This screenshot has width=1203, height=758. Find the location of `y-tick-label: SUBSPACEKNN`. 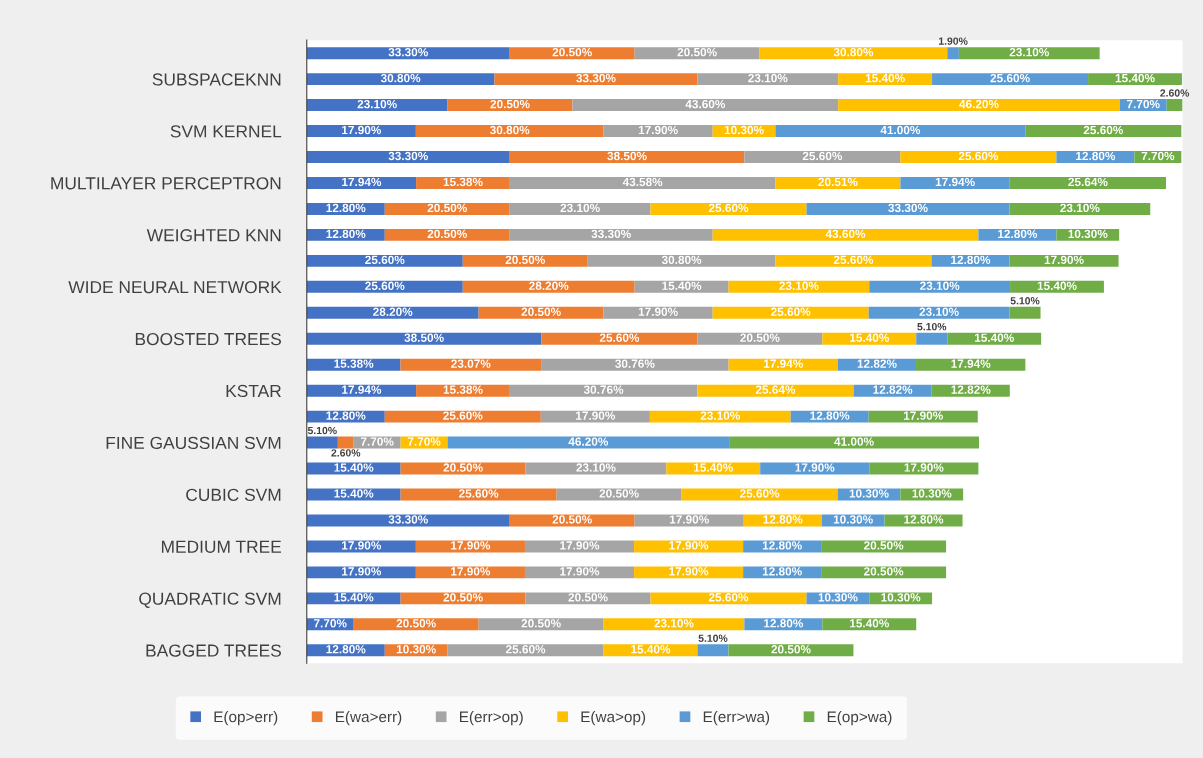

y-tick-label: SUBSPACEKNN is located at coordinates (216, 79).